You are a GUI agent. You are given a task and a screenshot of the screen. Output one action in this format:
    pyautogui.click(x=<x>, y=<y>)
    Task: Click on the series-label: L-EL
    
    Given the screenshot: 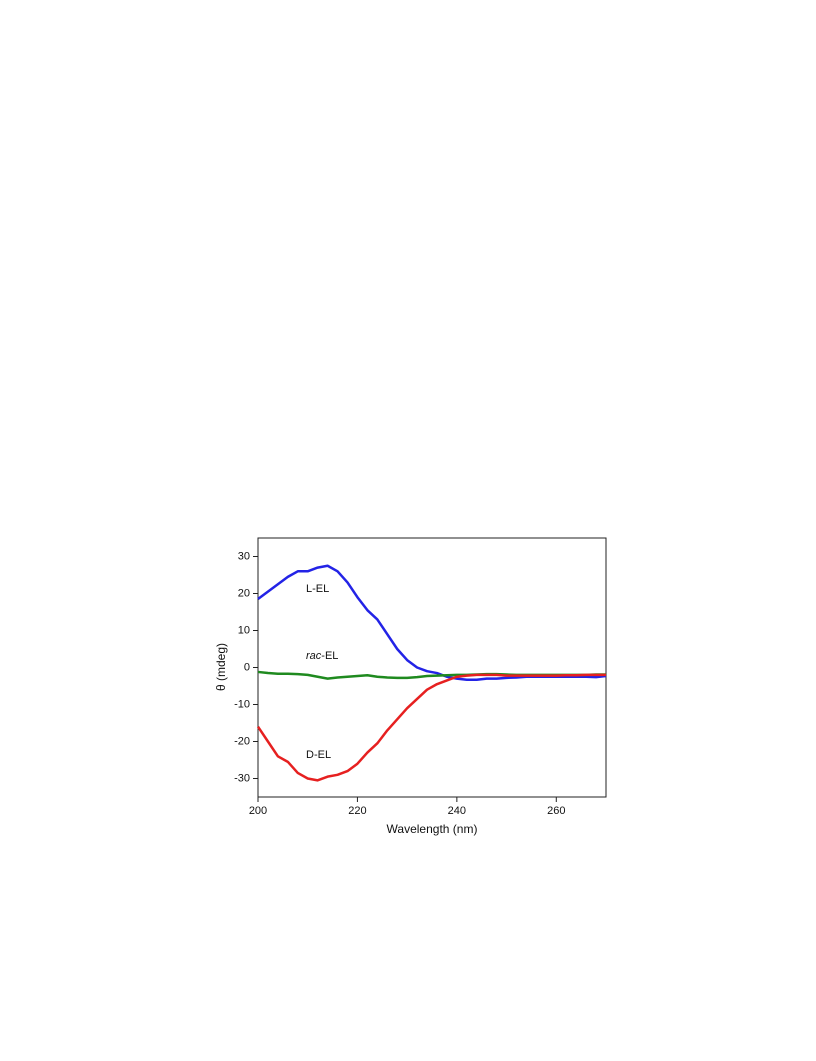 What is the action you would take?
    pyautogui.click(x=317, y=589)
    